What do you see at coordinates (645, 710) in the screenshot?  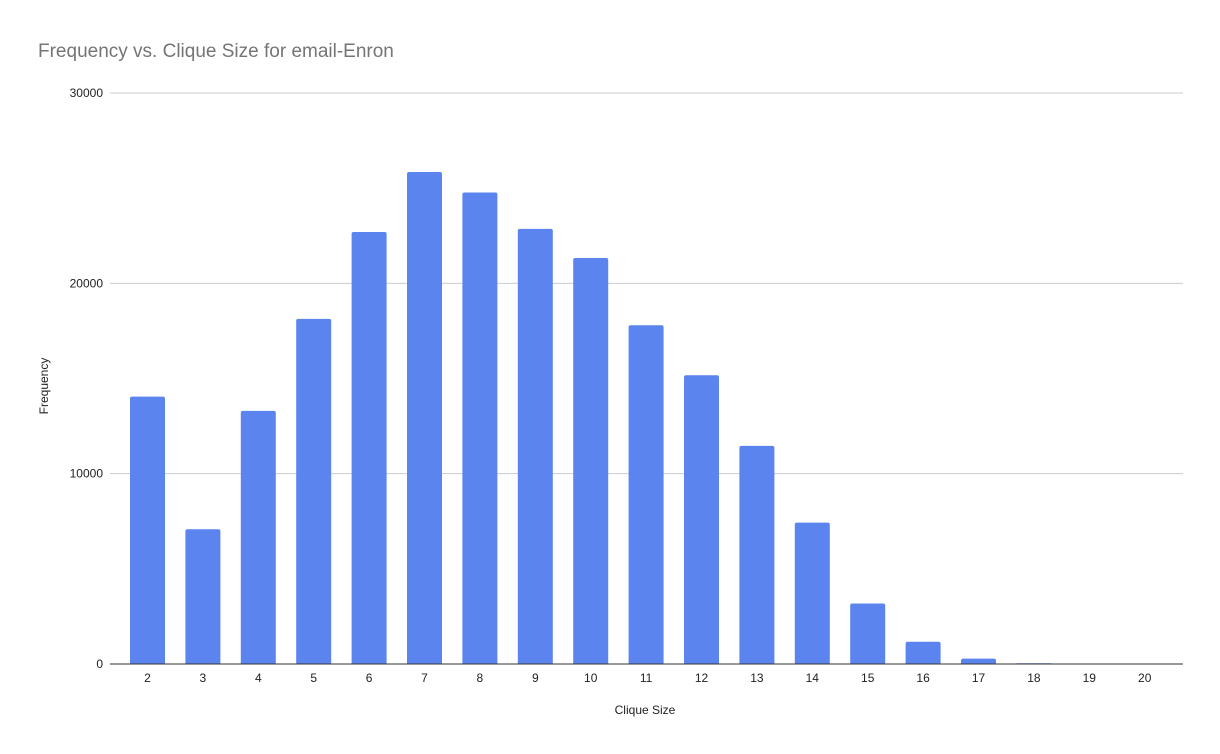 I see `x-axis-title: Clique Size` at bounding box center [645, 710].